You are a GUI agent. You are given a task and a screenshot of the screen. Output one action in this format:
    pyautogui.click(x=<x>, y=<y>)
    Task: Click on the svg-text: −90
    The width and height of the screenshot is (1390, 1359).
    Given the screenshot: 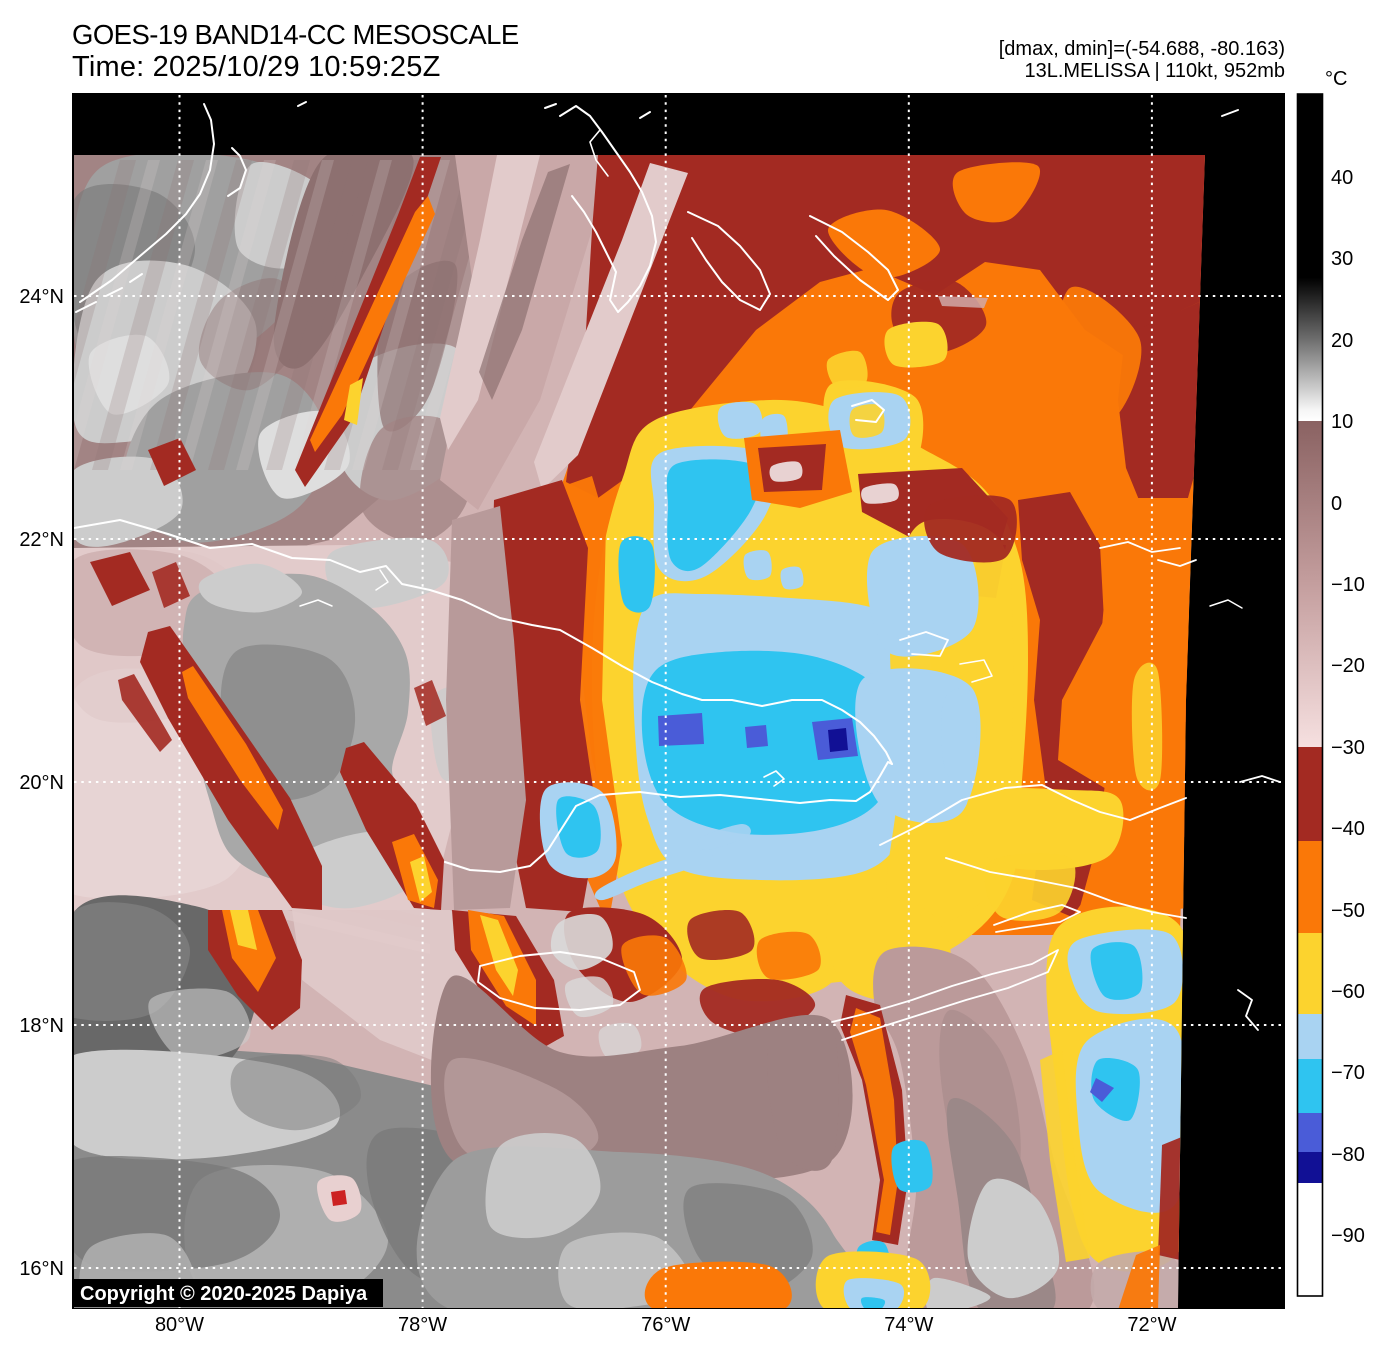 What is the action you would take?
    pyautogui.click(x=1348, y=1236)
    